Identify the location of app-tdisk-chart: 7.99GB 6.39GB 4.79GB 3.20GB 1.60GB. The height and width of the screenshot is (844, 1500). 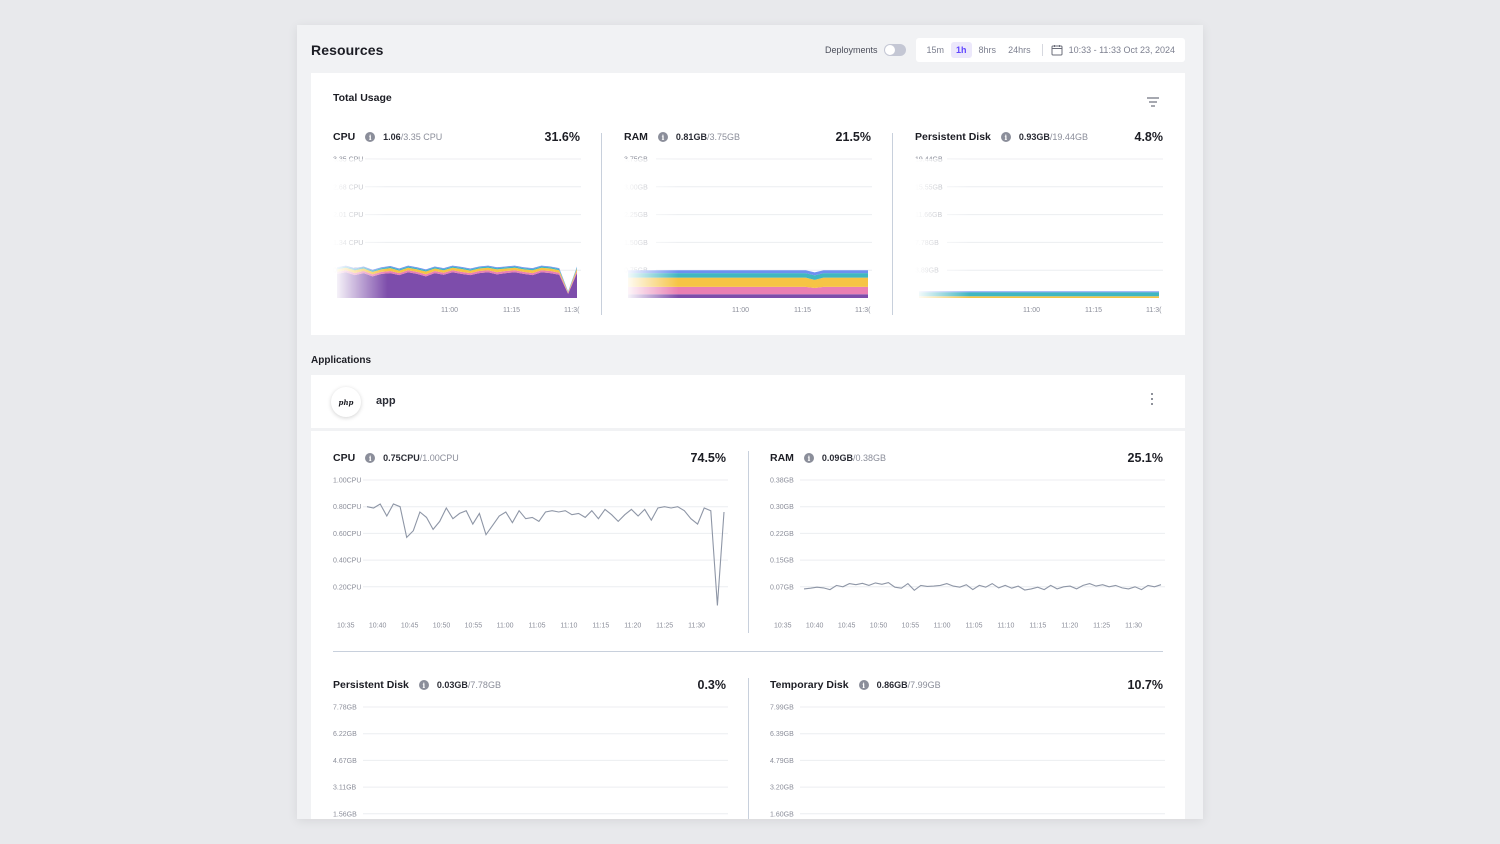
(967, 761).